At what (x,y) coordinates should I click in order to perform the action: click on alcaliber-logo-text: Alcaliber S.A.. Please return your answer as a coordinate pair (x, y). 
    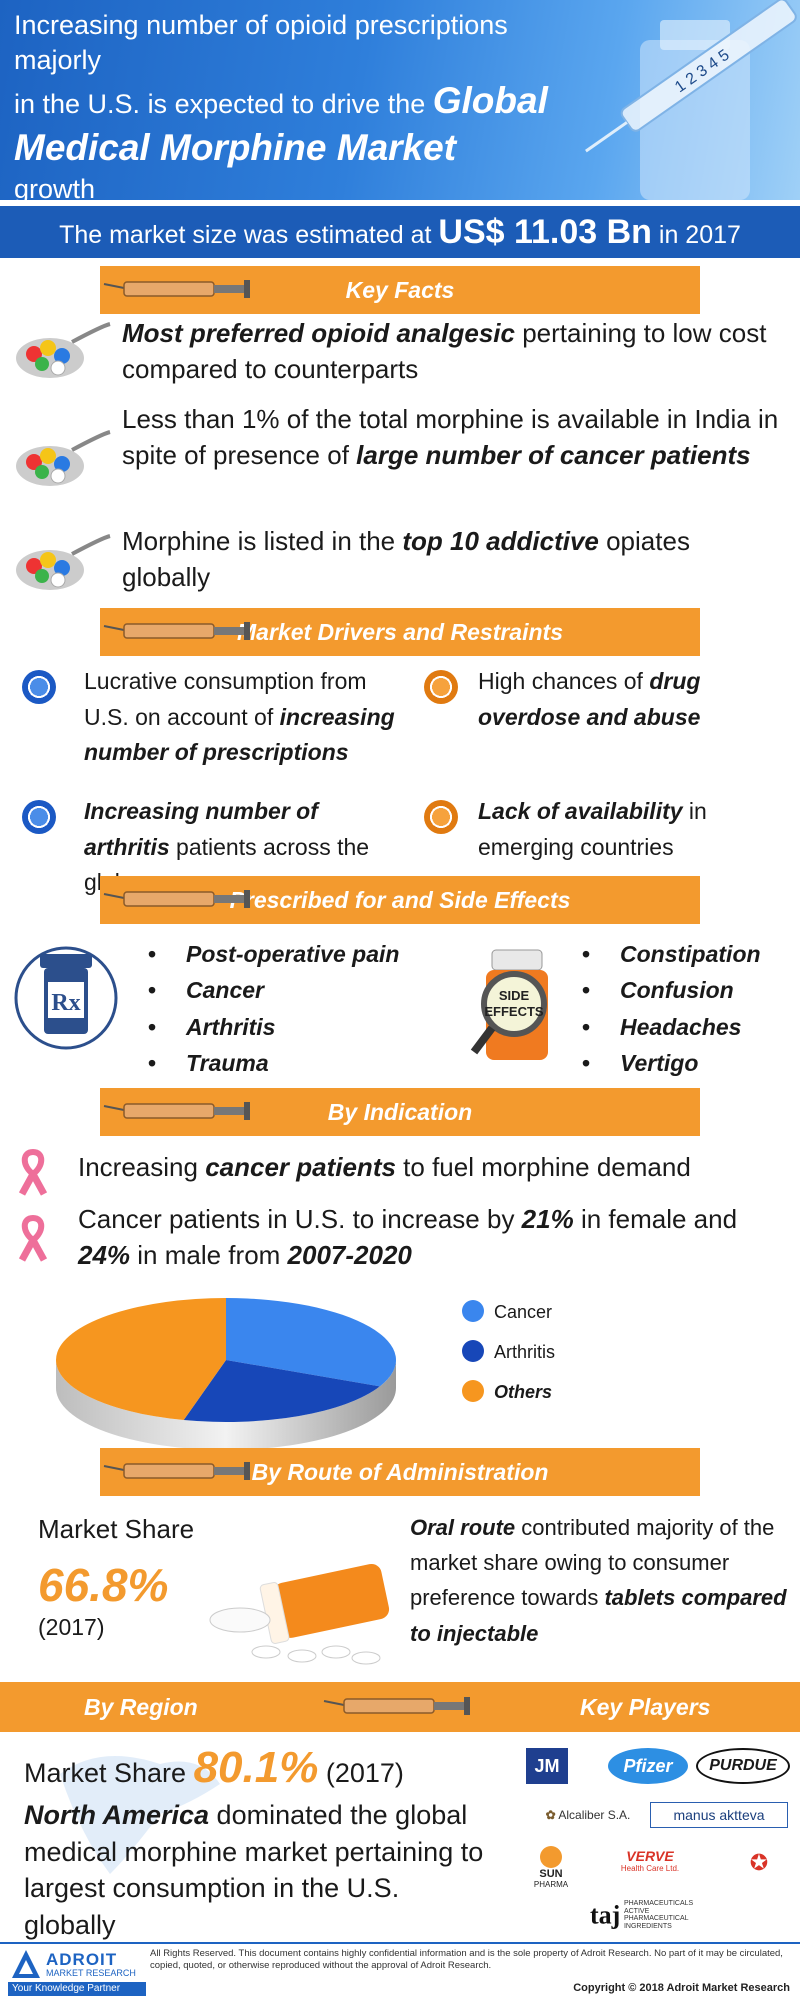
    Looking at the image, I should click on (594, 1815).